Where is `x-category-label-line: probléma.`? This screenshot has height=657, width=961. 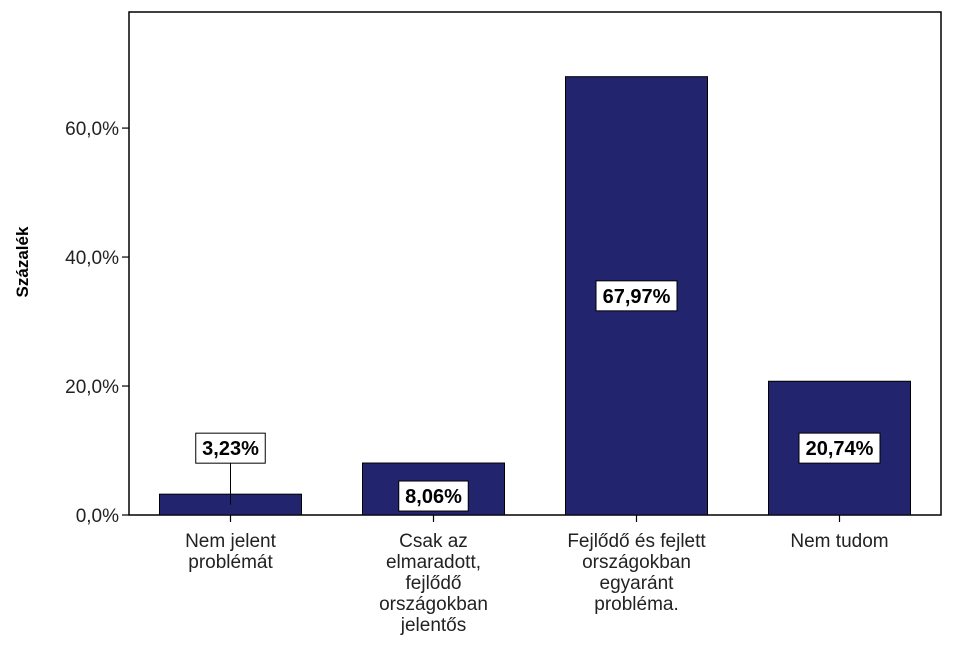 x-category-label-line: probléma. is located at coordinates (636, 604).